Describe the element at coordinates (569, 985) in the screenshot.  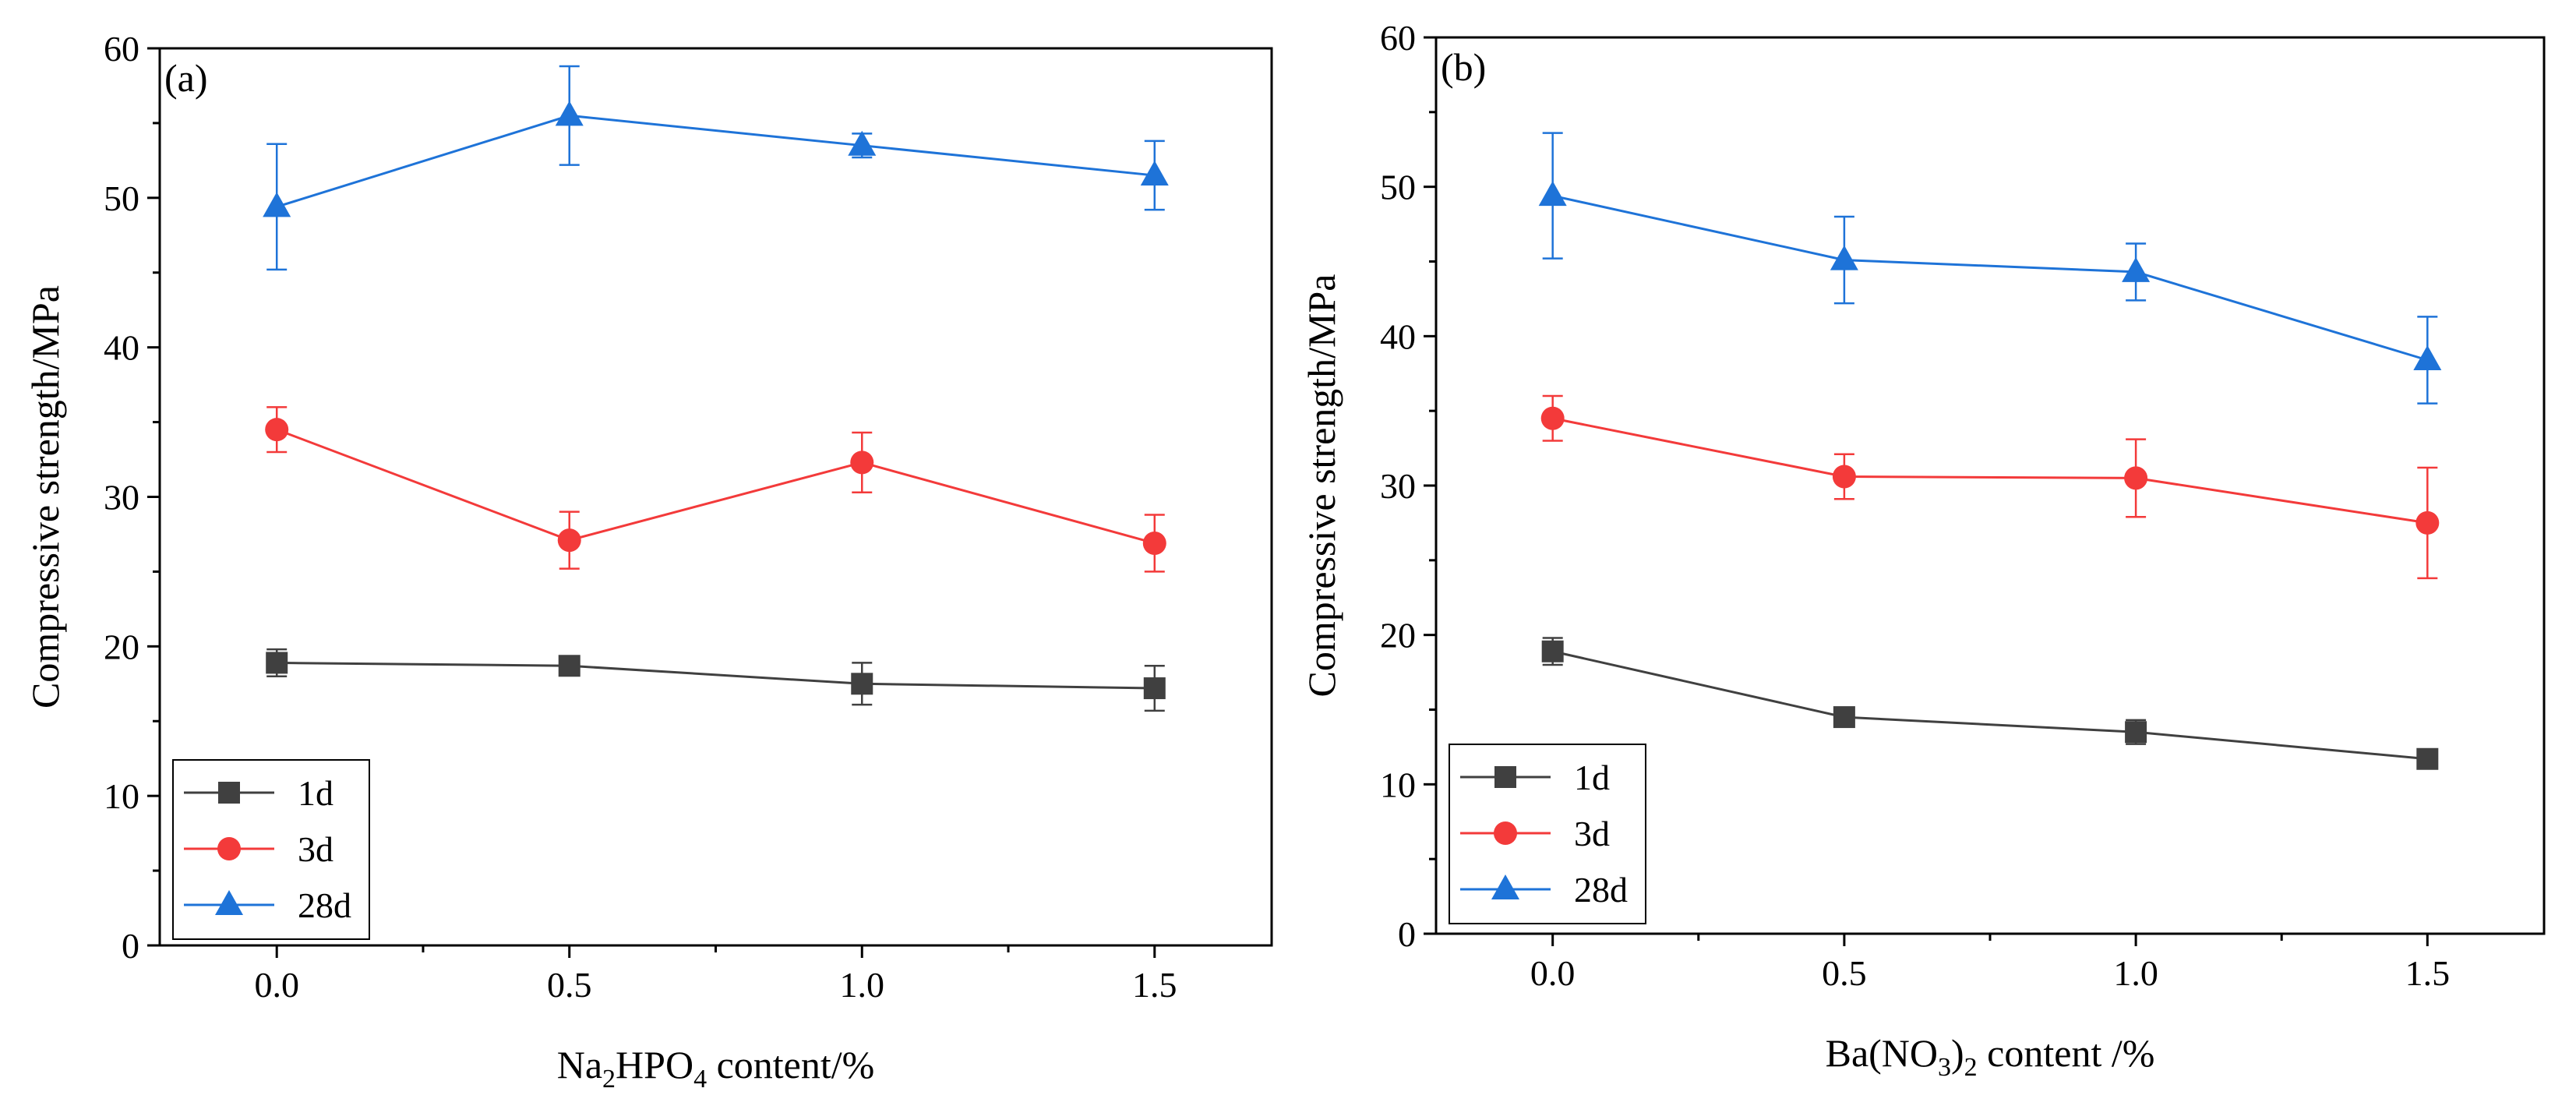
I see `chart-a-xtick-label: 0.5` at that location.